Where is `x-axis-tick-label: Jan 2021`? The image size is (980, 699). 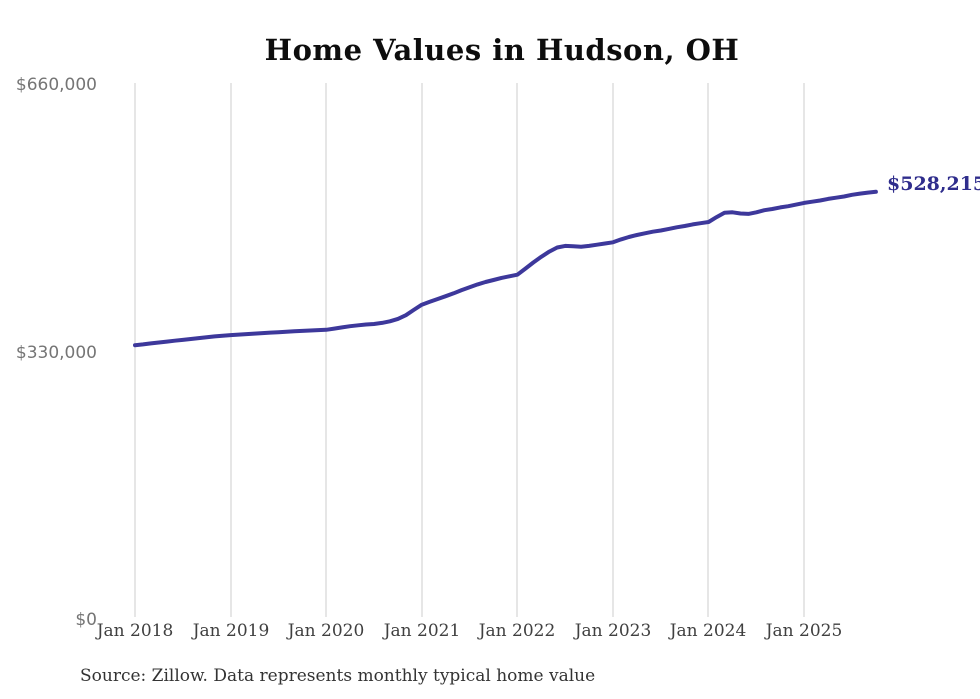 x-axis-tick-label: Jan 2021 is located at coordinates (422, 631).